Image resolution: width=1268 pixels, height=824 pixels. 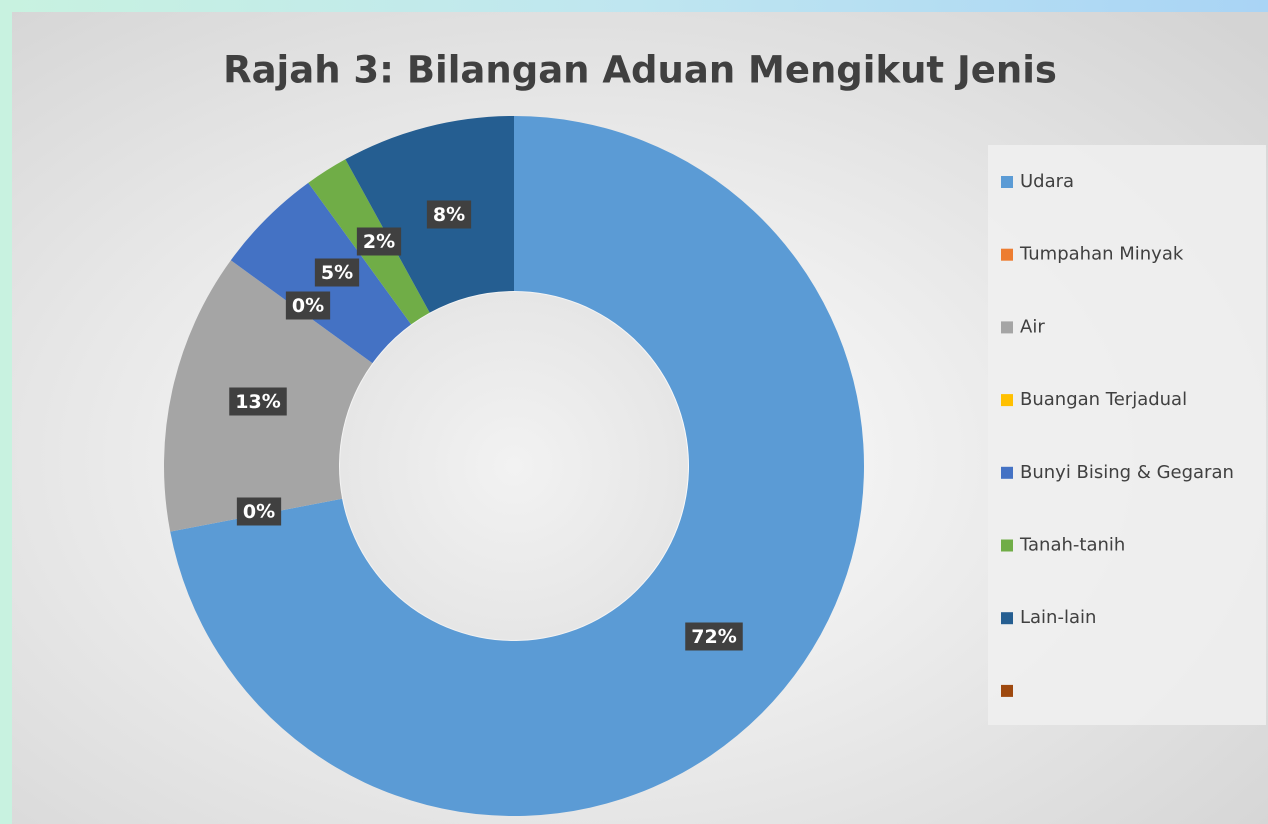 What do you see at coordinates (327, 273) in the screenshot?
I see `data-label-value: 5` at bounding box center [327, 273].